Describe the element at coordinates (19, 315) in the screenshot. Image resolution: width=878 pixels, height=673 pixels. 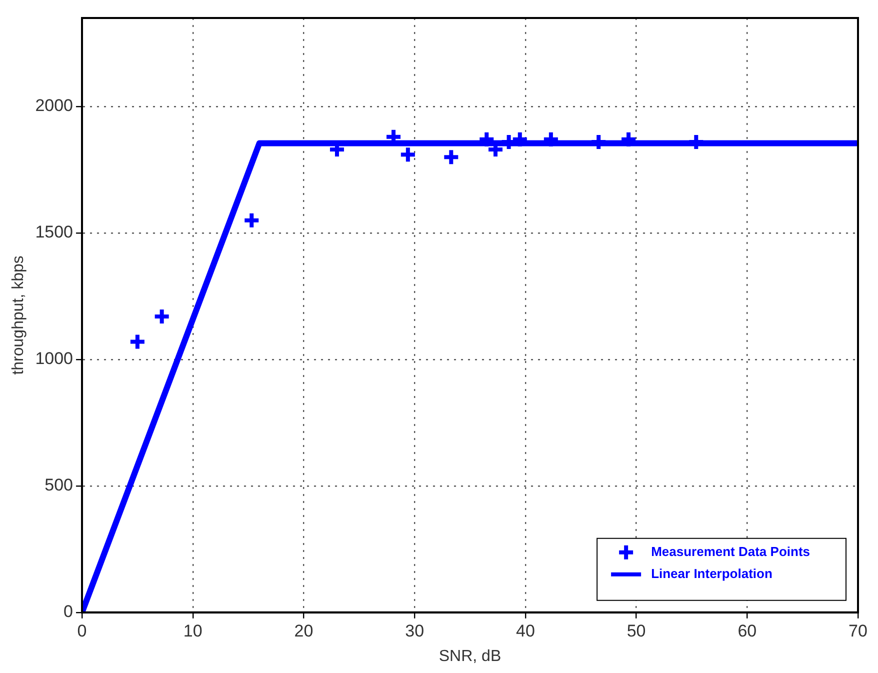
I see `y-axis-title: throughput, kbps` at that location.